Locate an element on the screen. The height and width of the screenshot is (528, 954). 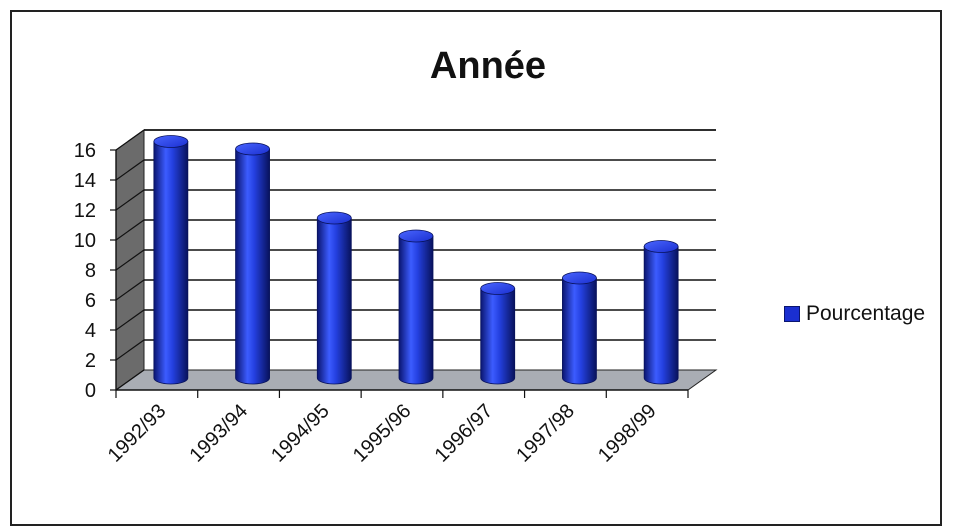
legend-swatch is located at coordinates (792, 314).